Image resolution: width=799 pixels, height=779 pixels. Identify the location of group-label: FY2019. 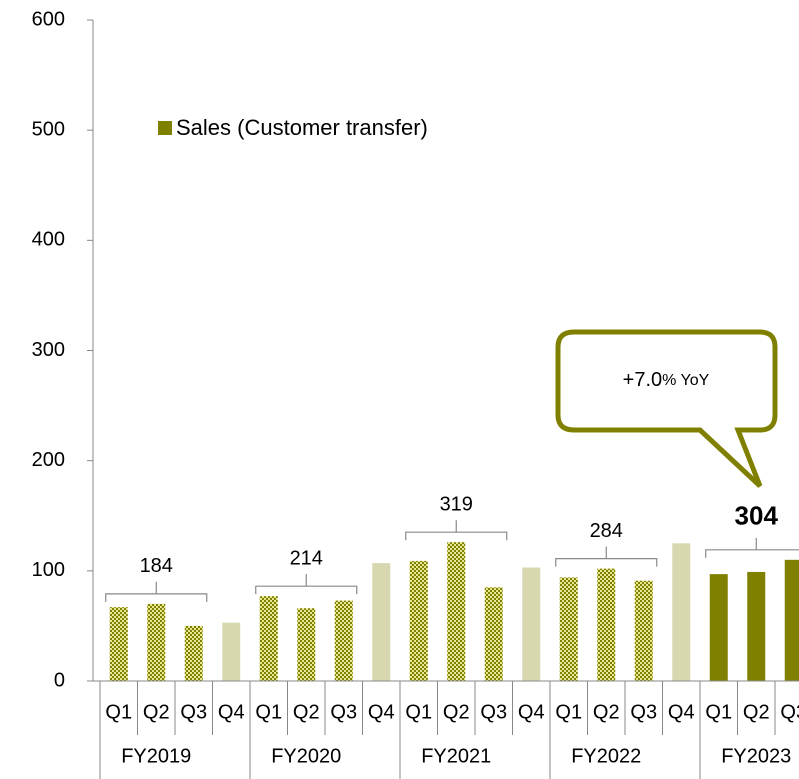
(156, 756).